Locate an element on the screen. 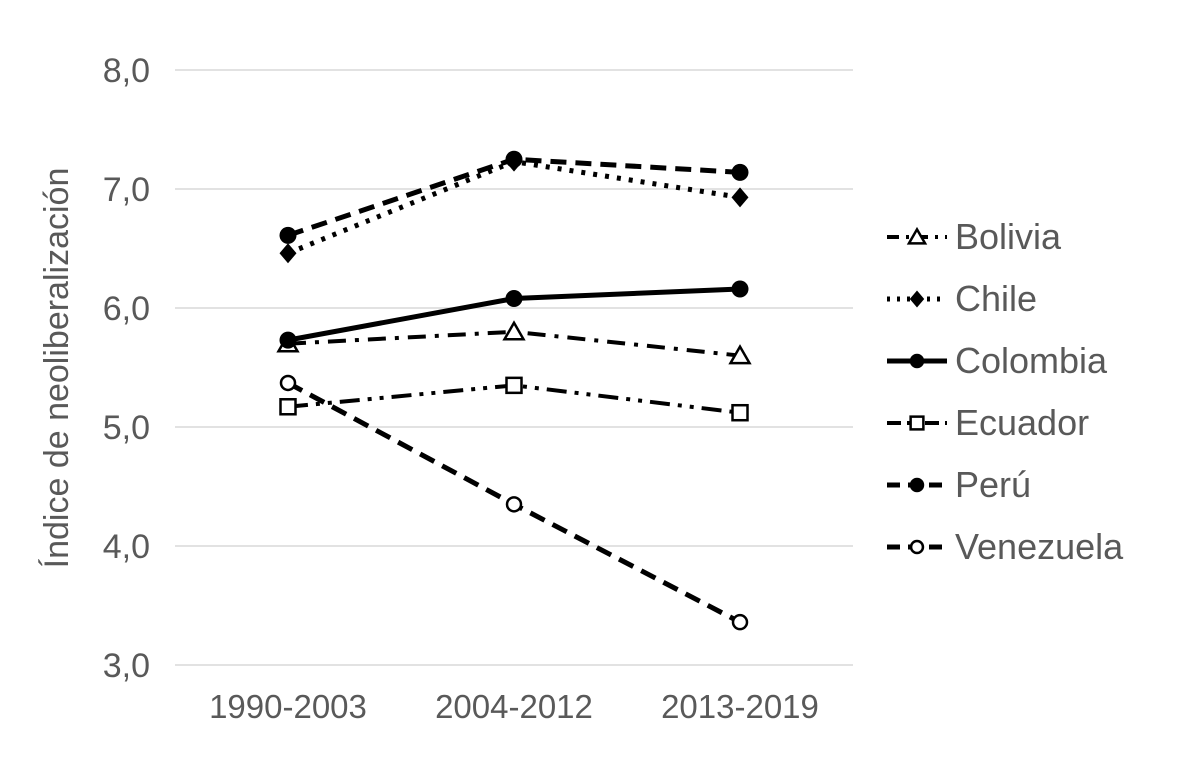 The height and width of the screenshot is (769, 1177). x-tick-label: 2004-2012 is located at coordinates (514, 706).